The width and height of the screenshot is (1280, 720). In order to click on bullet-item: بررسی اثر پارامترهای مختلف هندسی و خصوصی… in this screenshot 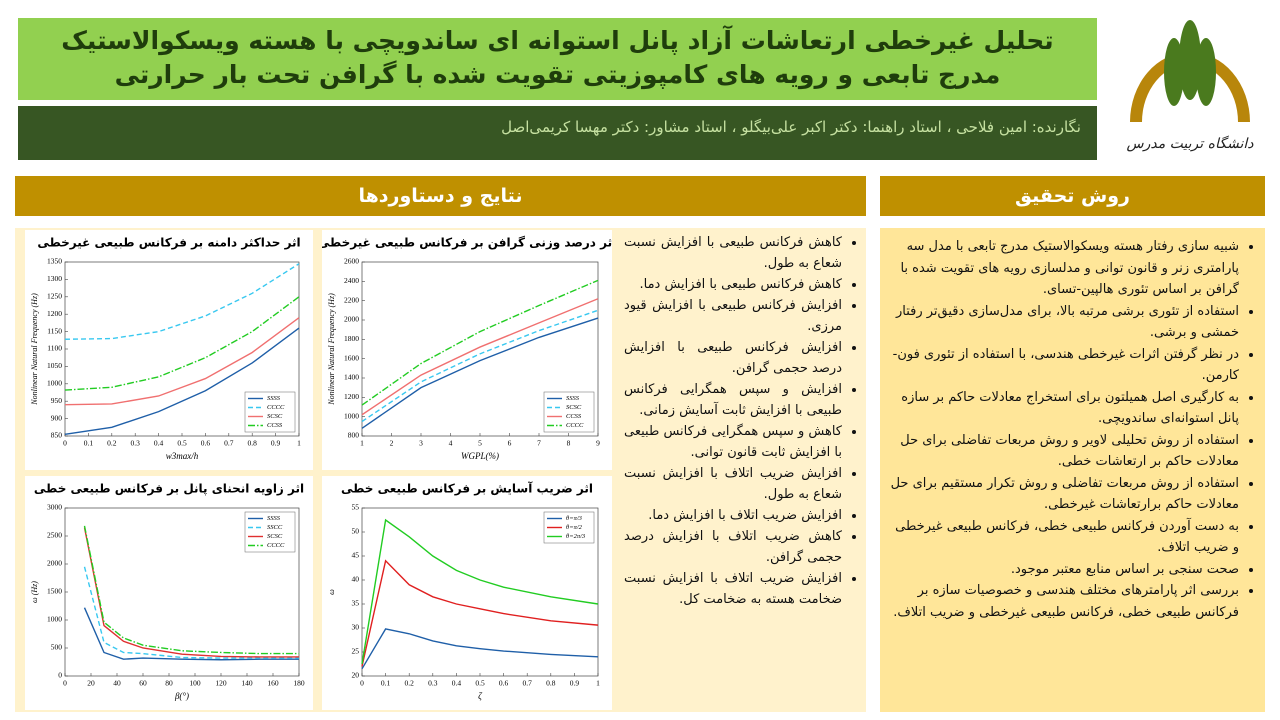, I will do `click(1063, 601)`.